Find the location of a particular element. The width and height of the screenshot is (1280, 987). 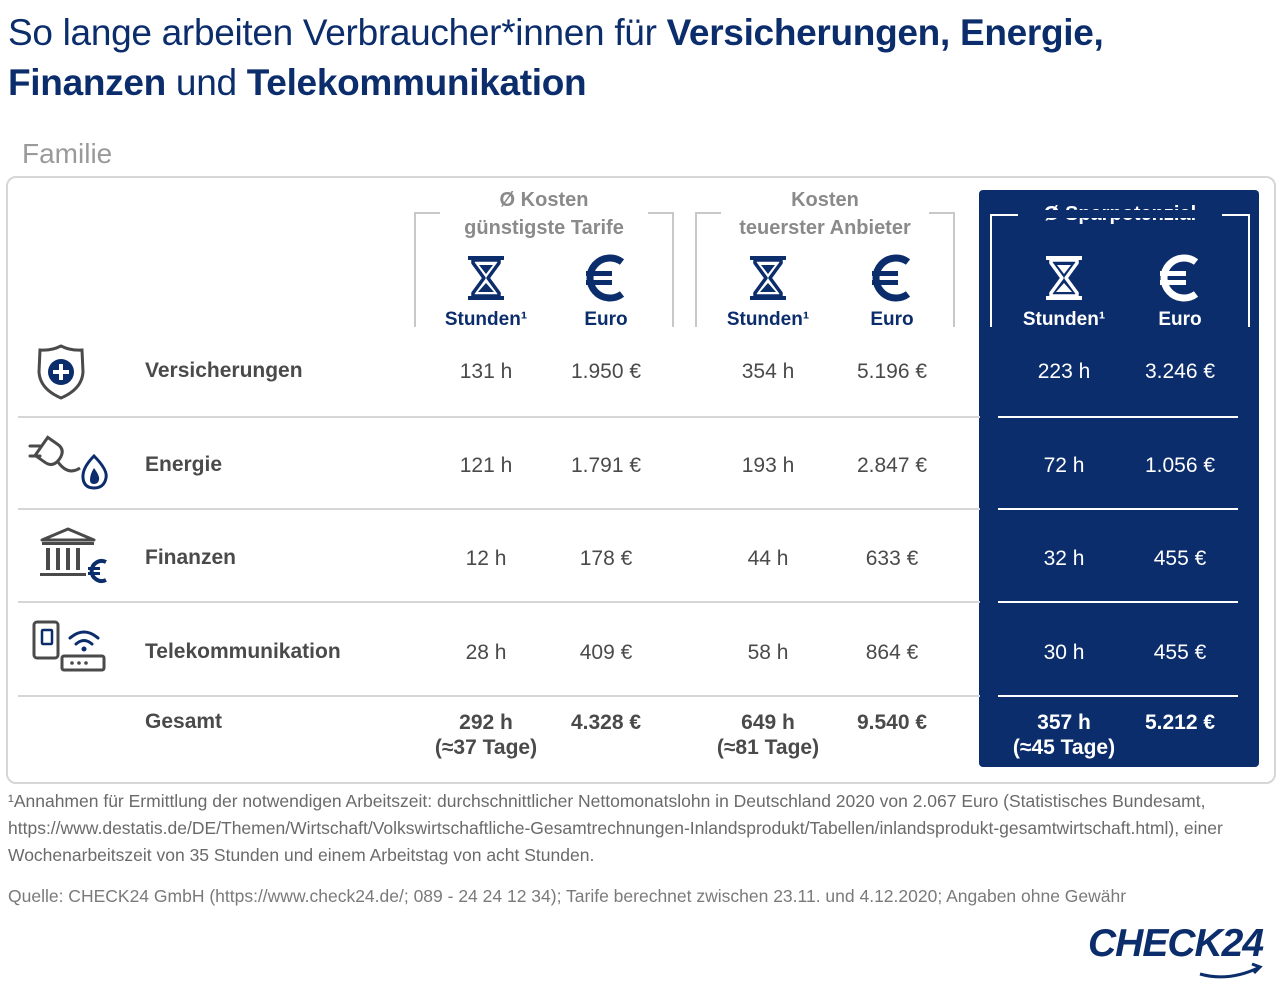

table-cell: 131 h is located at coordinates (486, 371).